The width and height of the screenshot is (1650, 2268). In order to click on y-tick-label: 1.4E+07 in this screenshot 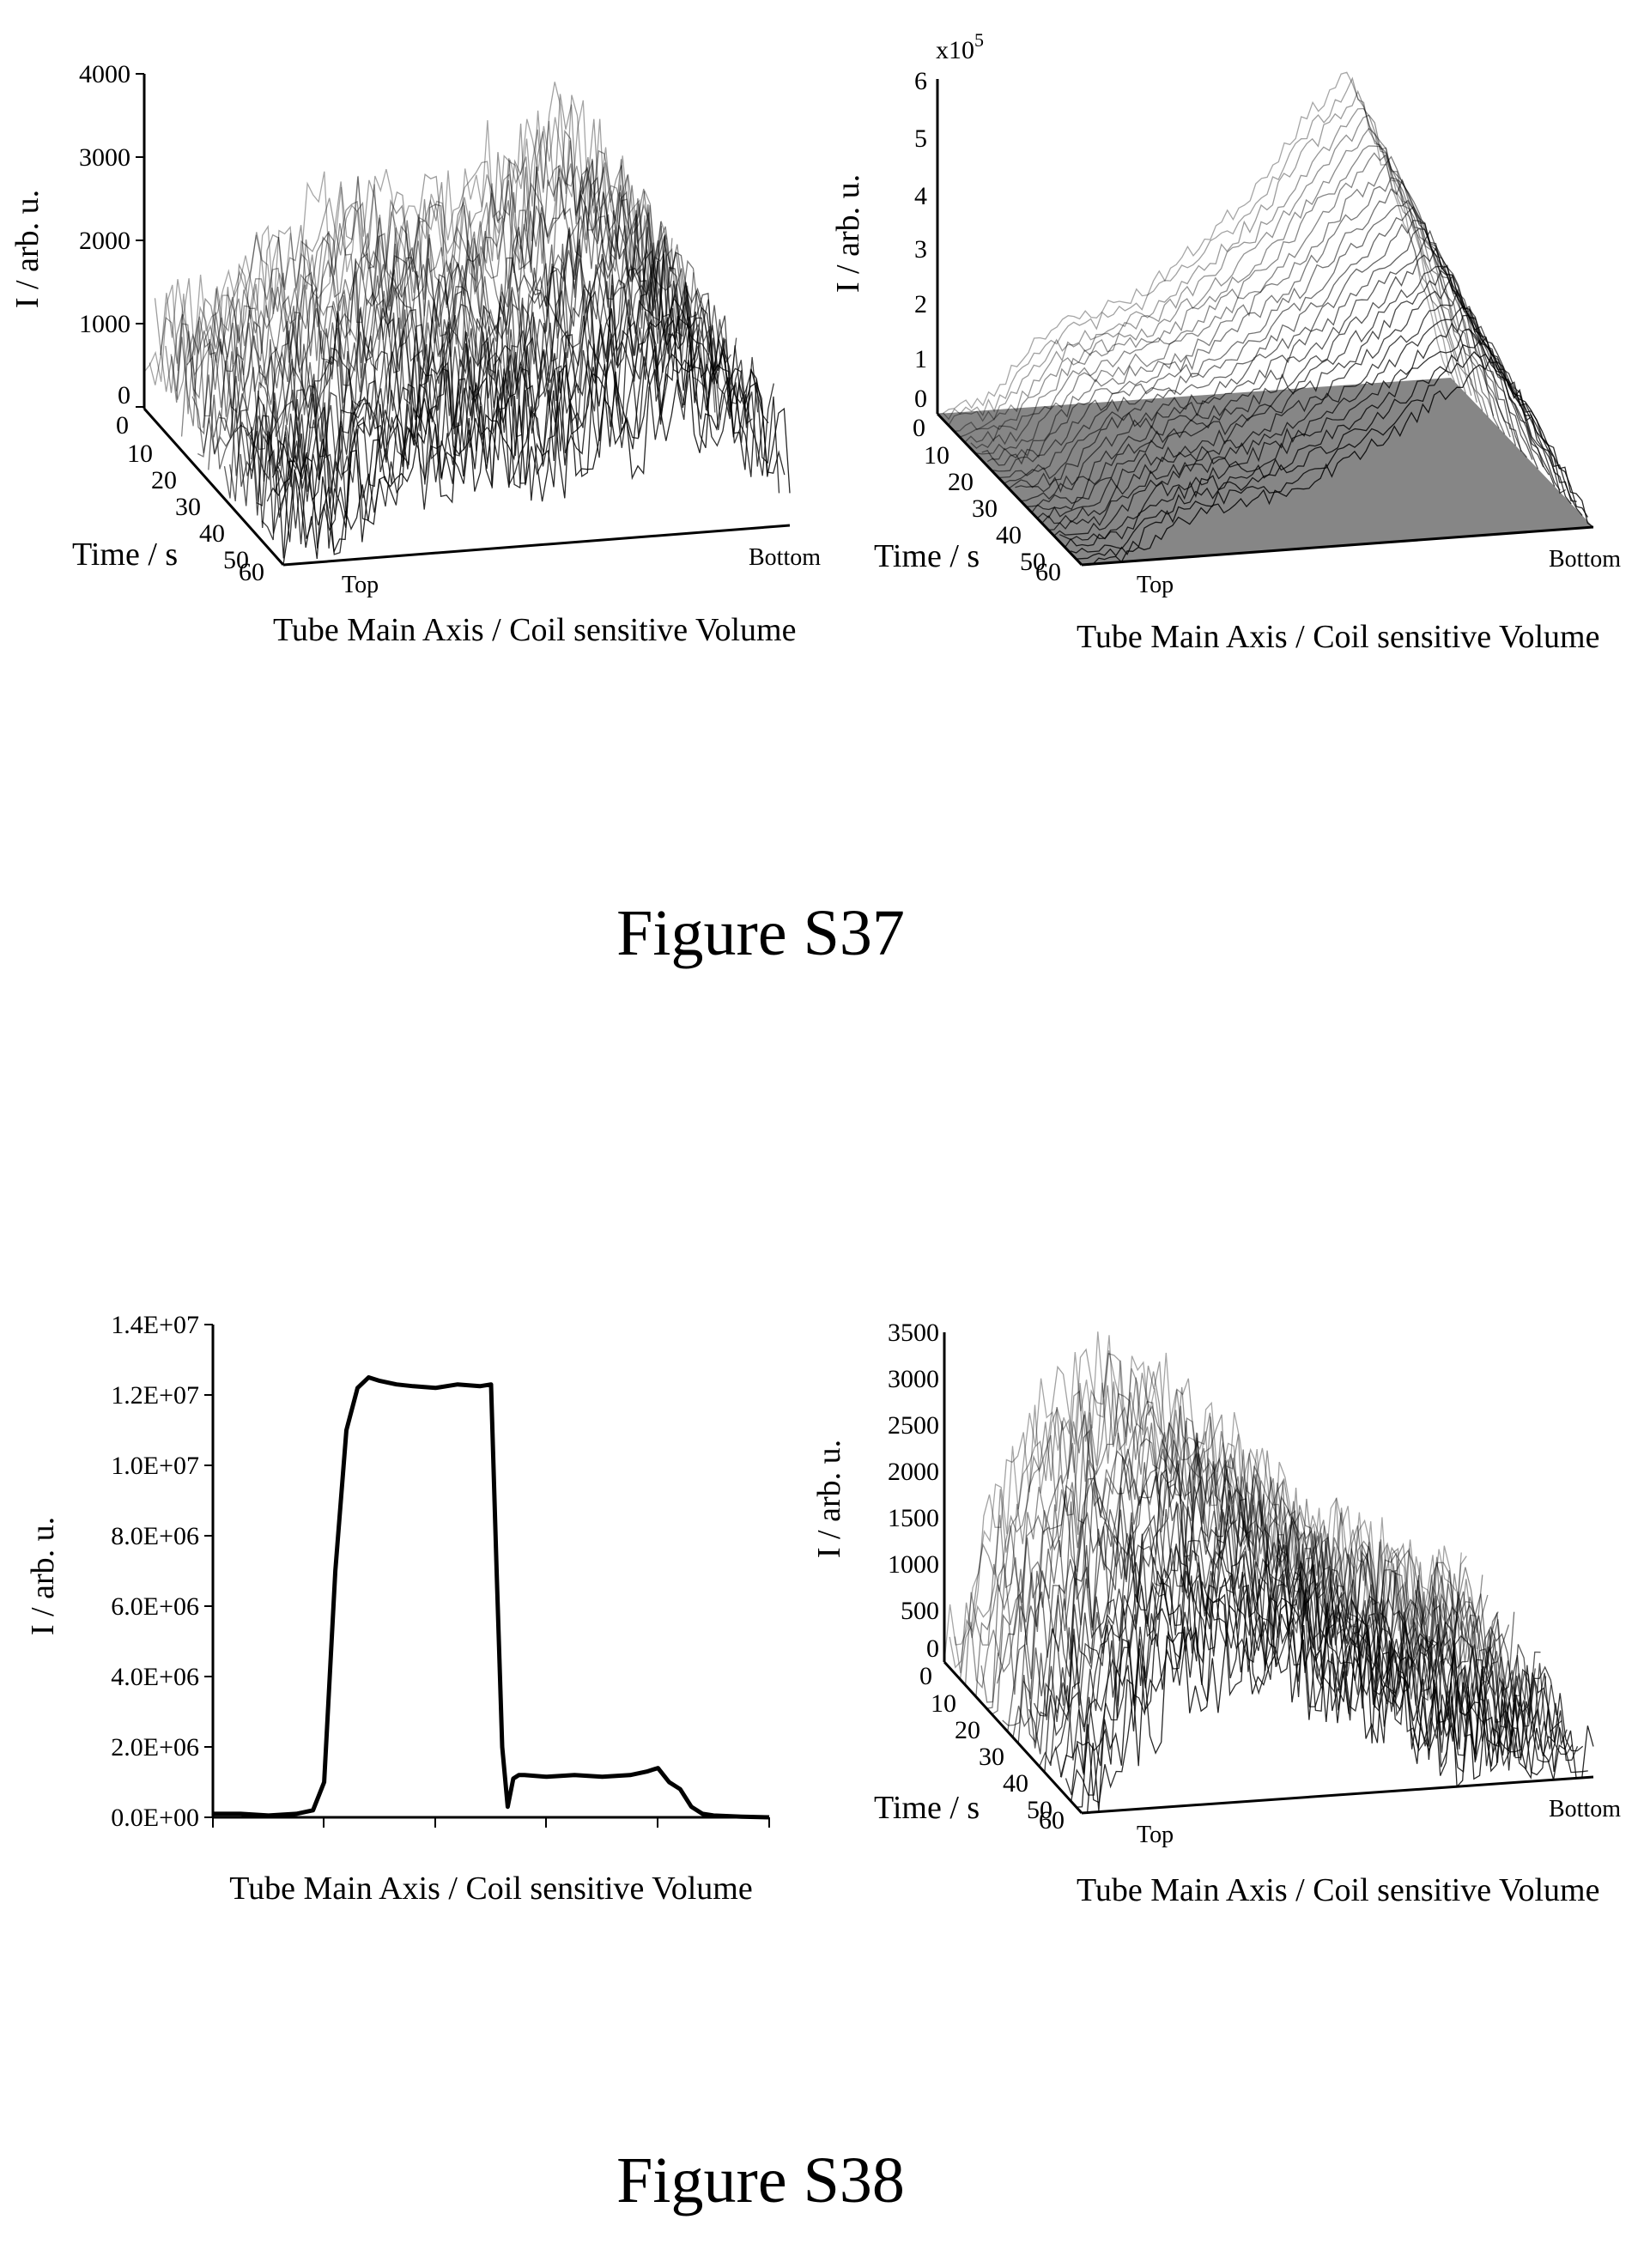, I will do `click(155, 1325)`.